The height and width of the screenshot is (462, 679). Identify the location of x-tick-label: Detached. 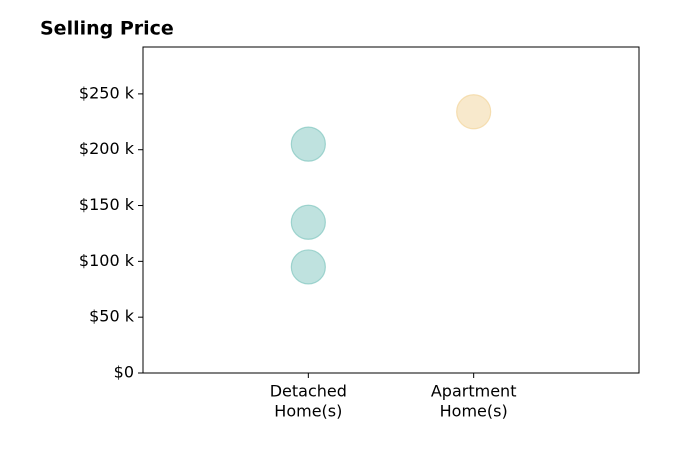
(308, 391).